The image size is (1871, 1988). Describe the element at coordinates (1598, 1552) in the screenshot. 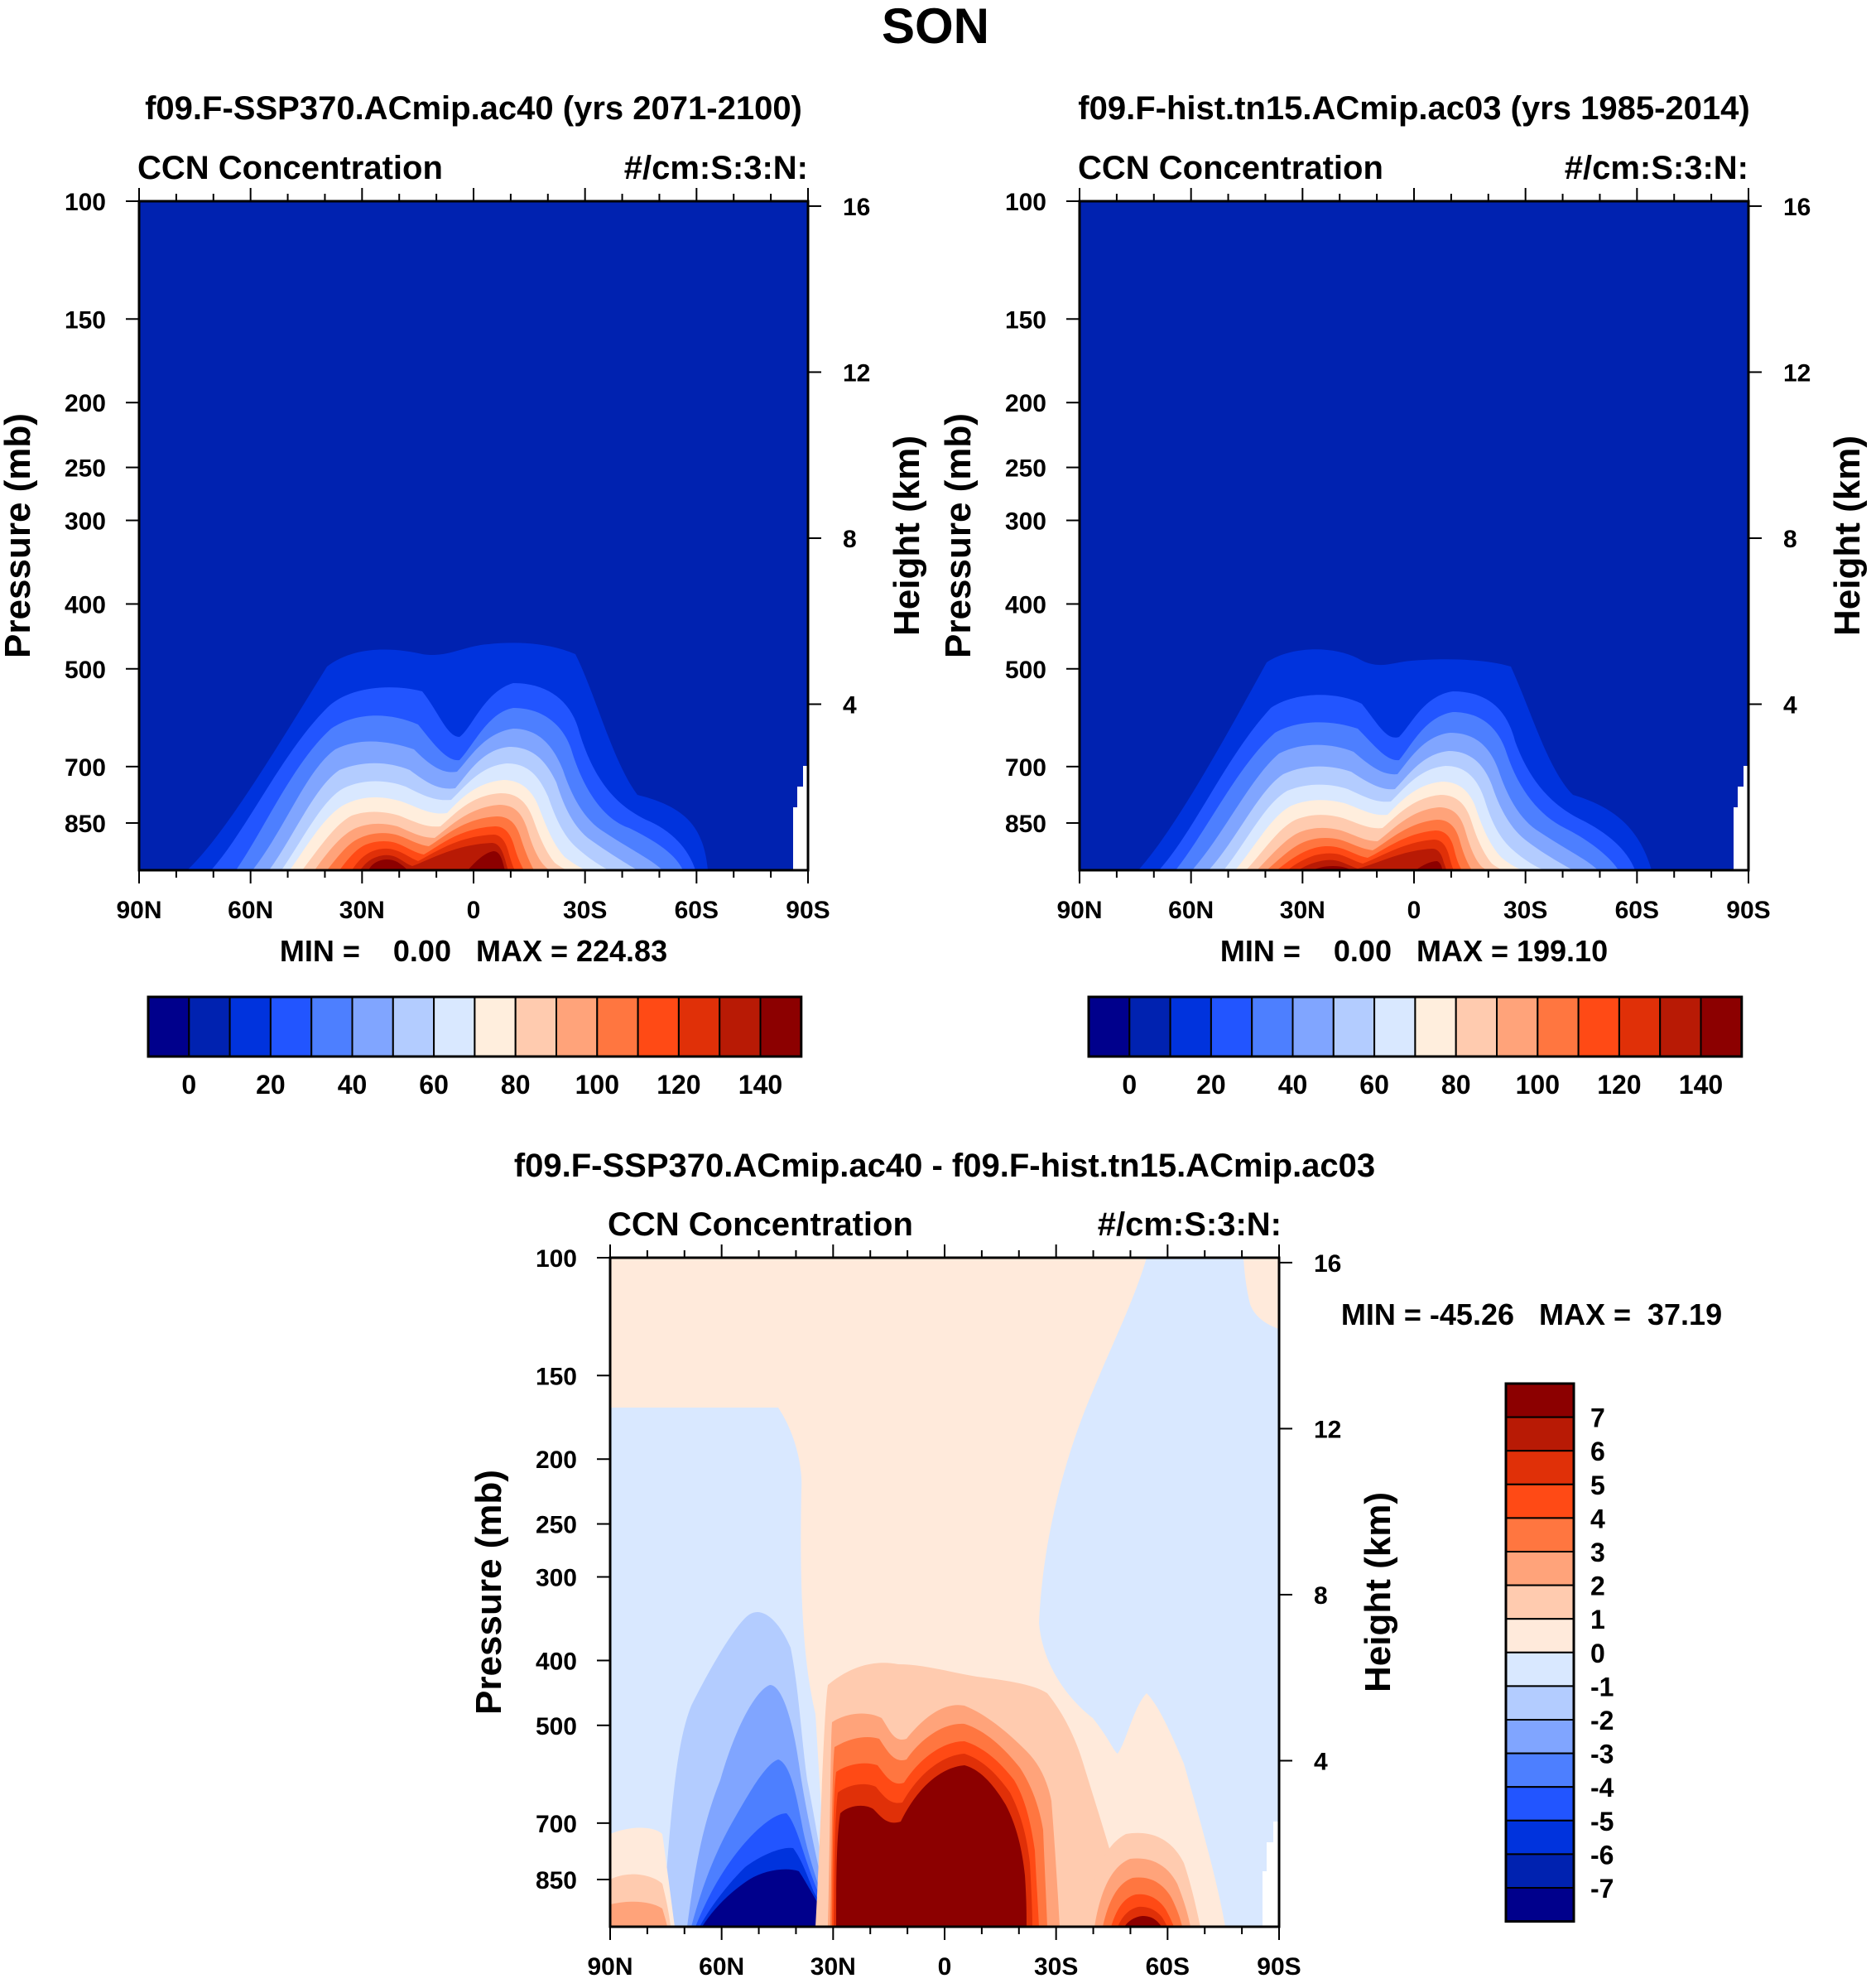

I see `colorbar-label: 3` at that location.